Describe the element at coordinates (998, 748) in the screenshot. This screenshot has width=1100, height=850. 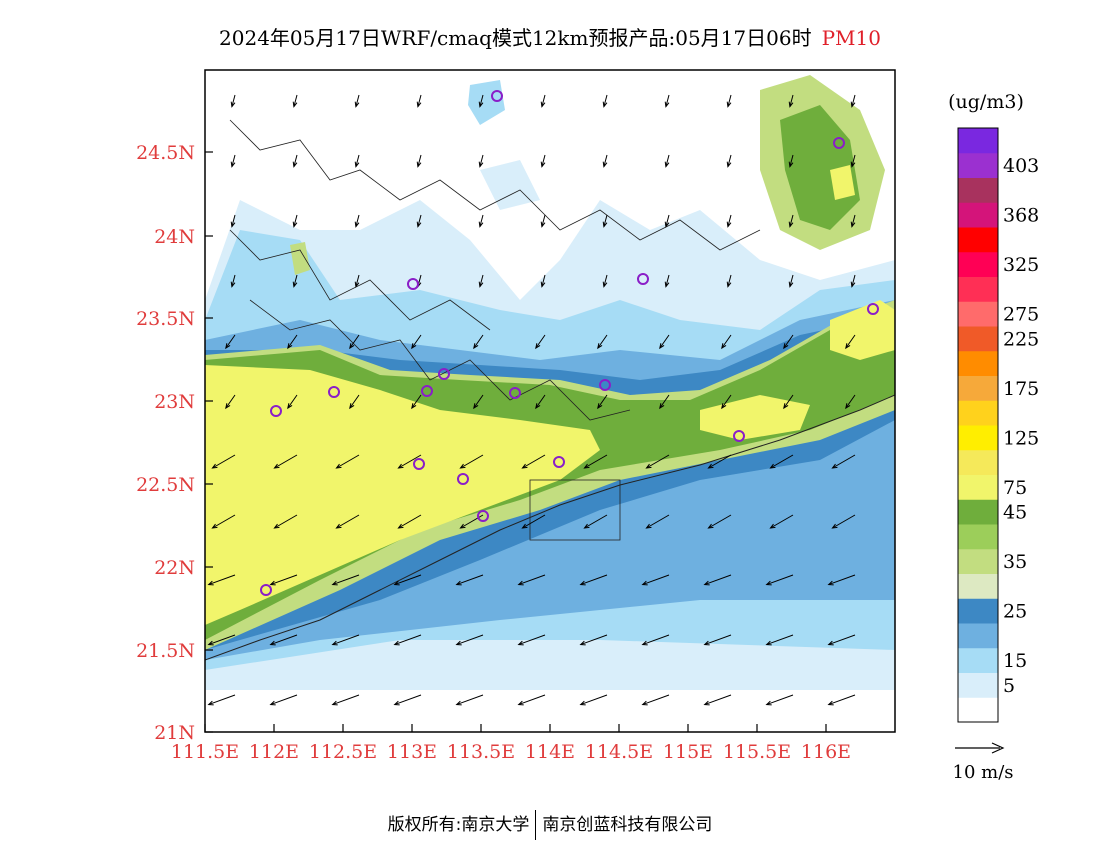
I see `wind-legend-arrow-icon` at that location.